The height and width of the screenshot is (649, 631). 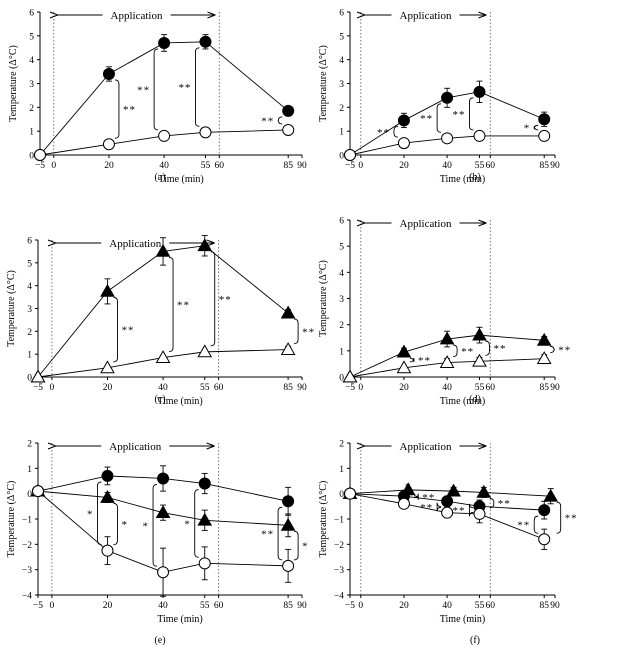 What do you see at coordinates (339, 546) in the screenshot?
I see `y-tick-label: −2` at bounding box center [339, 546].